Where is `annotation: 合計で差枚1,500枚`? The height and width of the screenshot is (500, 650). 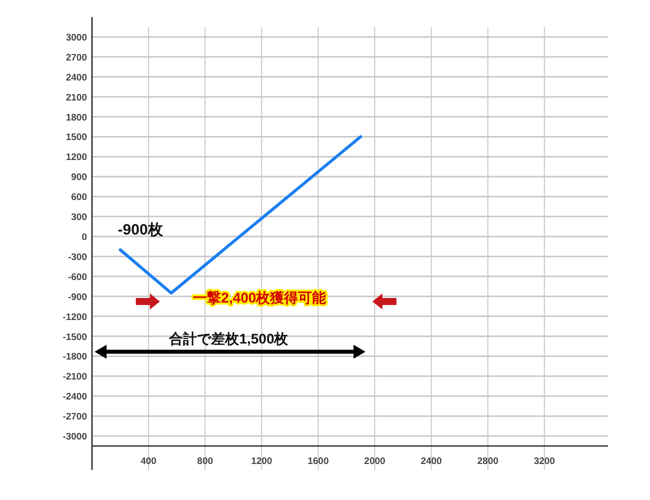
annotation: 合計で差枚1,500枚 is located at coordinates (228, 338).